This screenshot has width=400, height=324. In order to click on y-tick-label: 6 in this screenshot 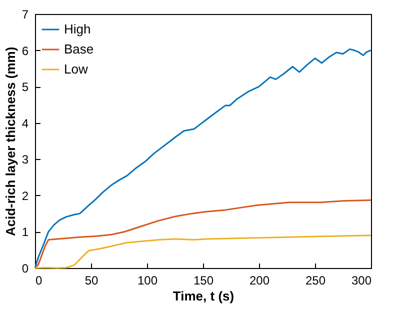, I will do `click(25, 51)`.